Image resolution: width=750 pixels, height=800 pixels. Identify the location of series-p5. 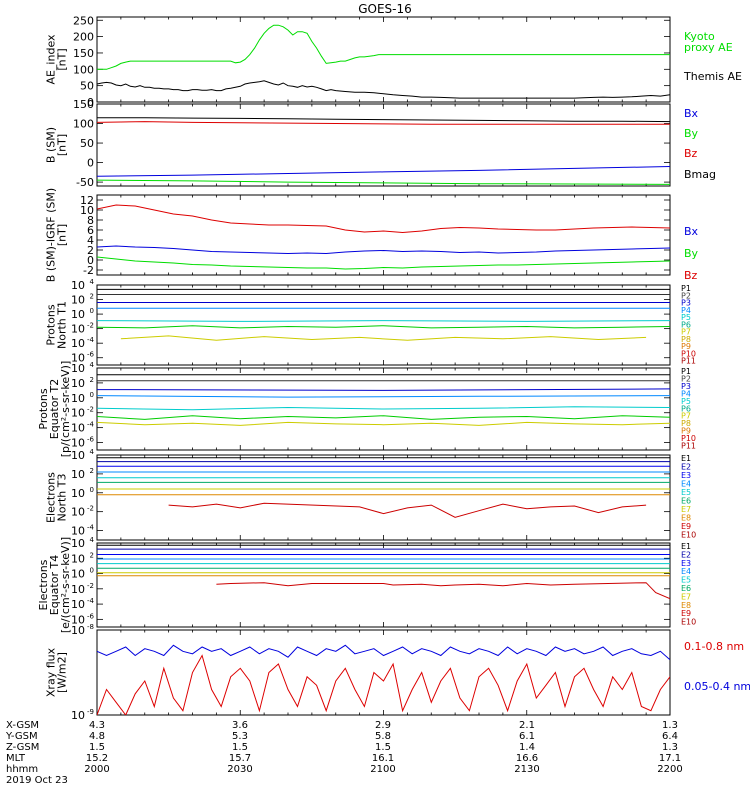
(383, 408).